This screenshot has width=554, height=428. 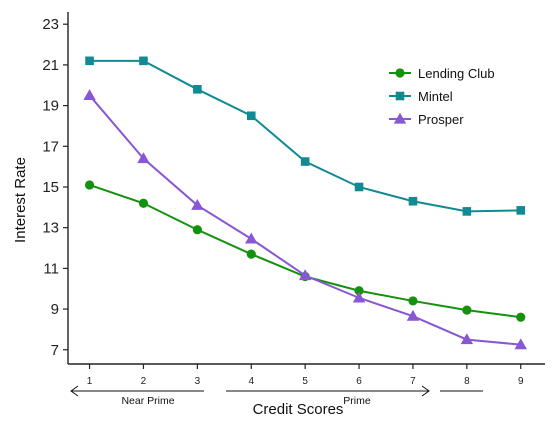 What do you see at coordinates (456, 73) in the screenshot?
I see `legend-label: Lending Club` at bounding box center [456, 73].